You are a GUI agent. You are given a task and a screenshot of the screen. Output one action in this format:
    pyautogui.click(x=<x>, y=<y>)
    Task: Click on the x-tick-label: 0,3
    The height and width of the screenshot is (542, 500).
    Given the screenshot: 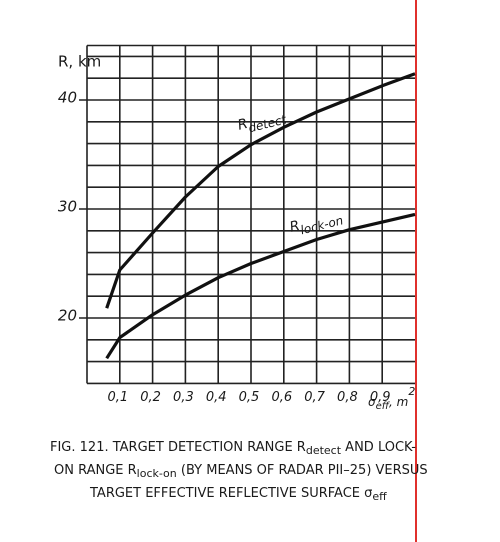 What is the action you would take?
    pyautogui.click(x=183, y=397)
    